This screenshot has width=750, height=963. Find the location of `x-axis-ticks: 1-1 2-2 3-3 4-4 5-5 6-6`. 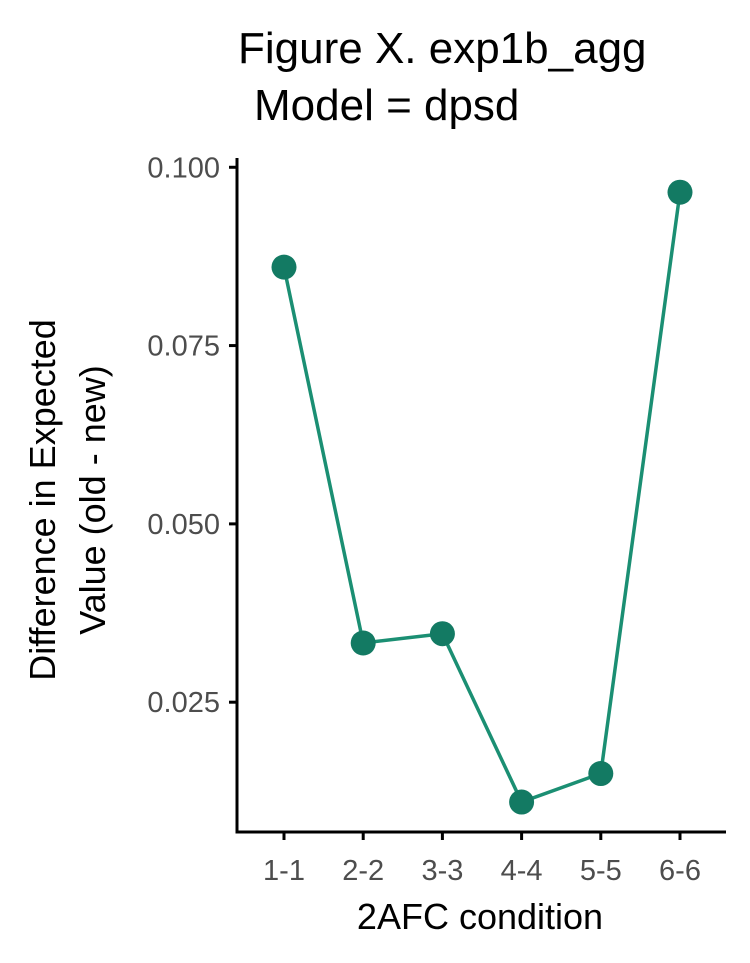

x-axis-ticks: 1-1 2-2 3-3 4-4 5-5 6-6 is located at coordinates (482, 859).